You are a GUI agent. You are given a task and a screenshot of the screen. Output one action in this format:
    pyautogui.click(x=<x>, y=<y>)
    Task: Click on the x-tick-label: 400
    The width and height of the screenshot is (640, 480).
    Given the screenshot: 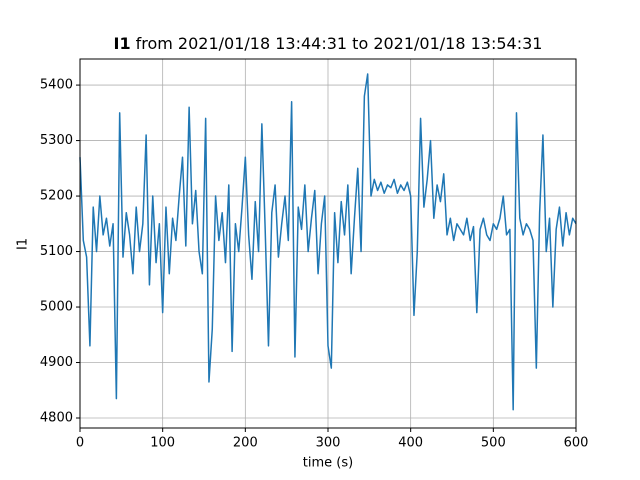 What is the action you would take?
    pyautogui.click(x=410, y=443)
    